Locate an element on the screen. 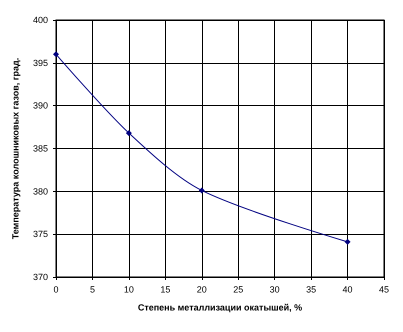 Image resolution: width=403 pixels, height=332 pixels. x-tick-label: 45 is located at coordinates (384, 289).